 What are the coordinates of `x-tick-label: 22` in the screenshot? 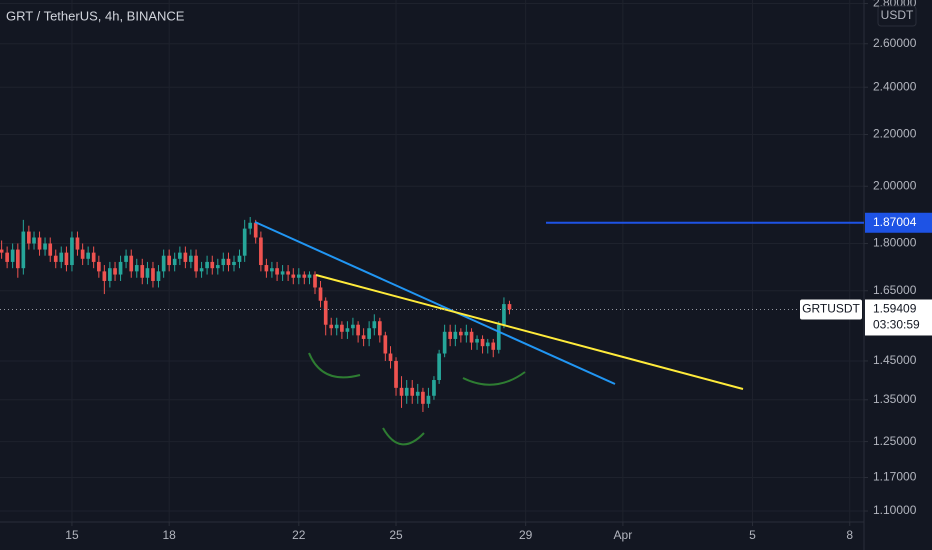 It's located at (299, 535).